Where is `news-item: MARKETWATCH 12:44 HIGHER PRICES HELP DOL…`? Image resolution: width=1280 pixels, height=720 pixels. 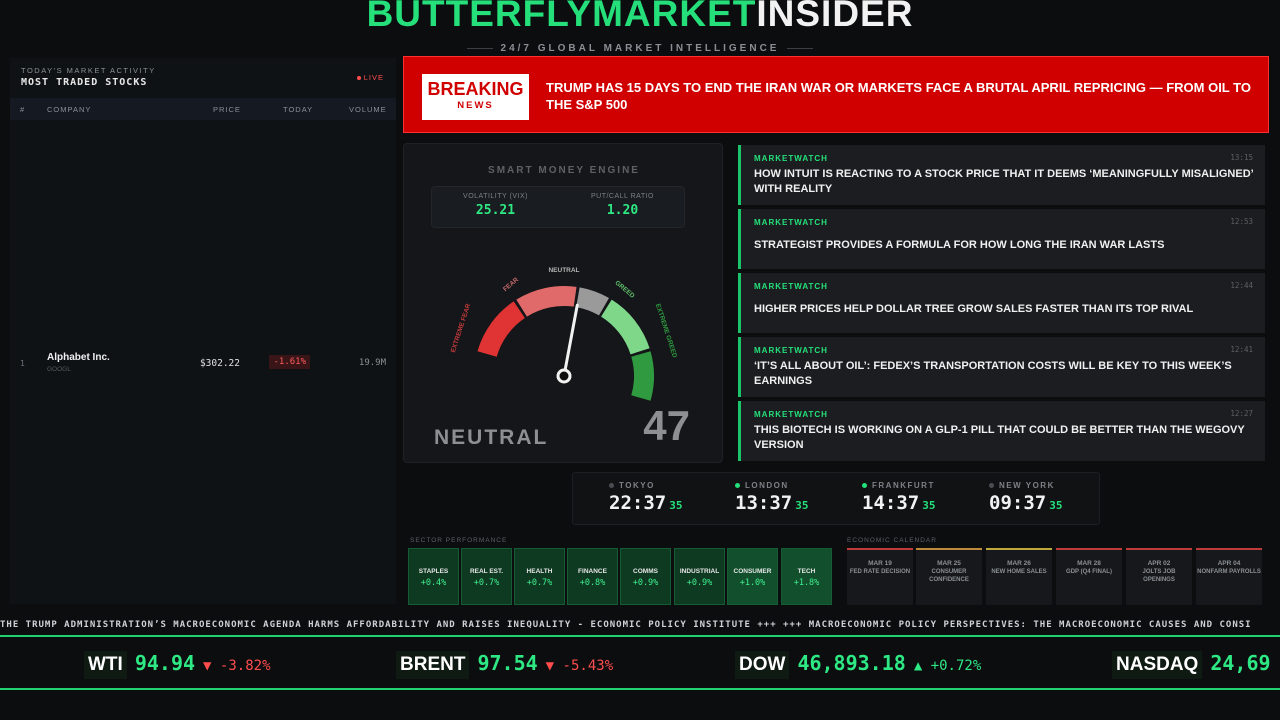 news-item: MARKETWATCH 12:44 HIGHER PRICES HELP DOL… is located at coordinates (1001, 303).